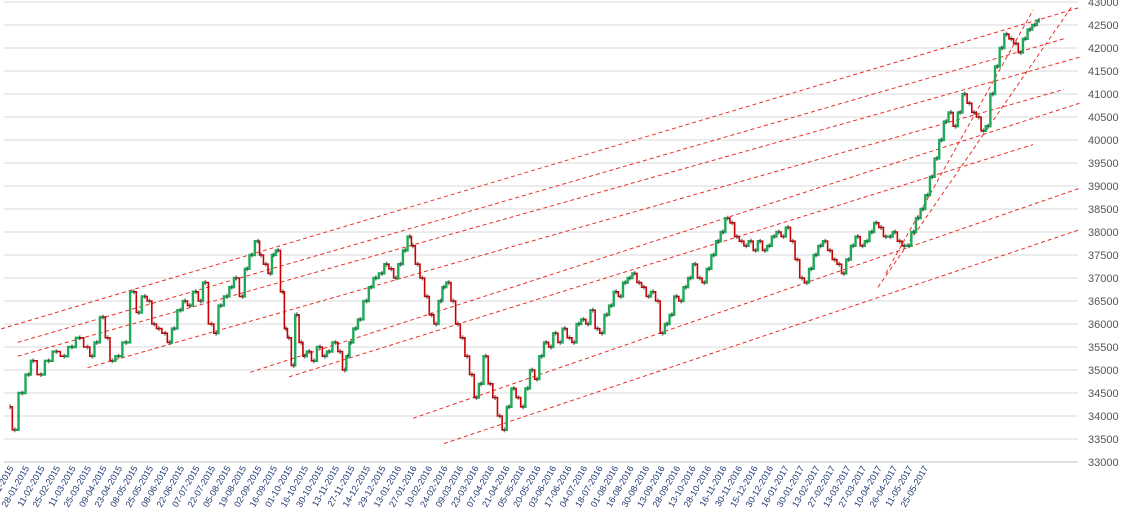  Describe the element at coordinates (1103, 95) in the screenshot. I see `y-tick-label: 41000` at that location.